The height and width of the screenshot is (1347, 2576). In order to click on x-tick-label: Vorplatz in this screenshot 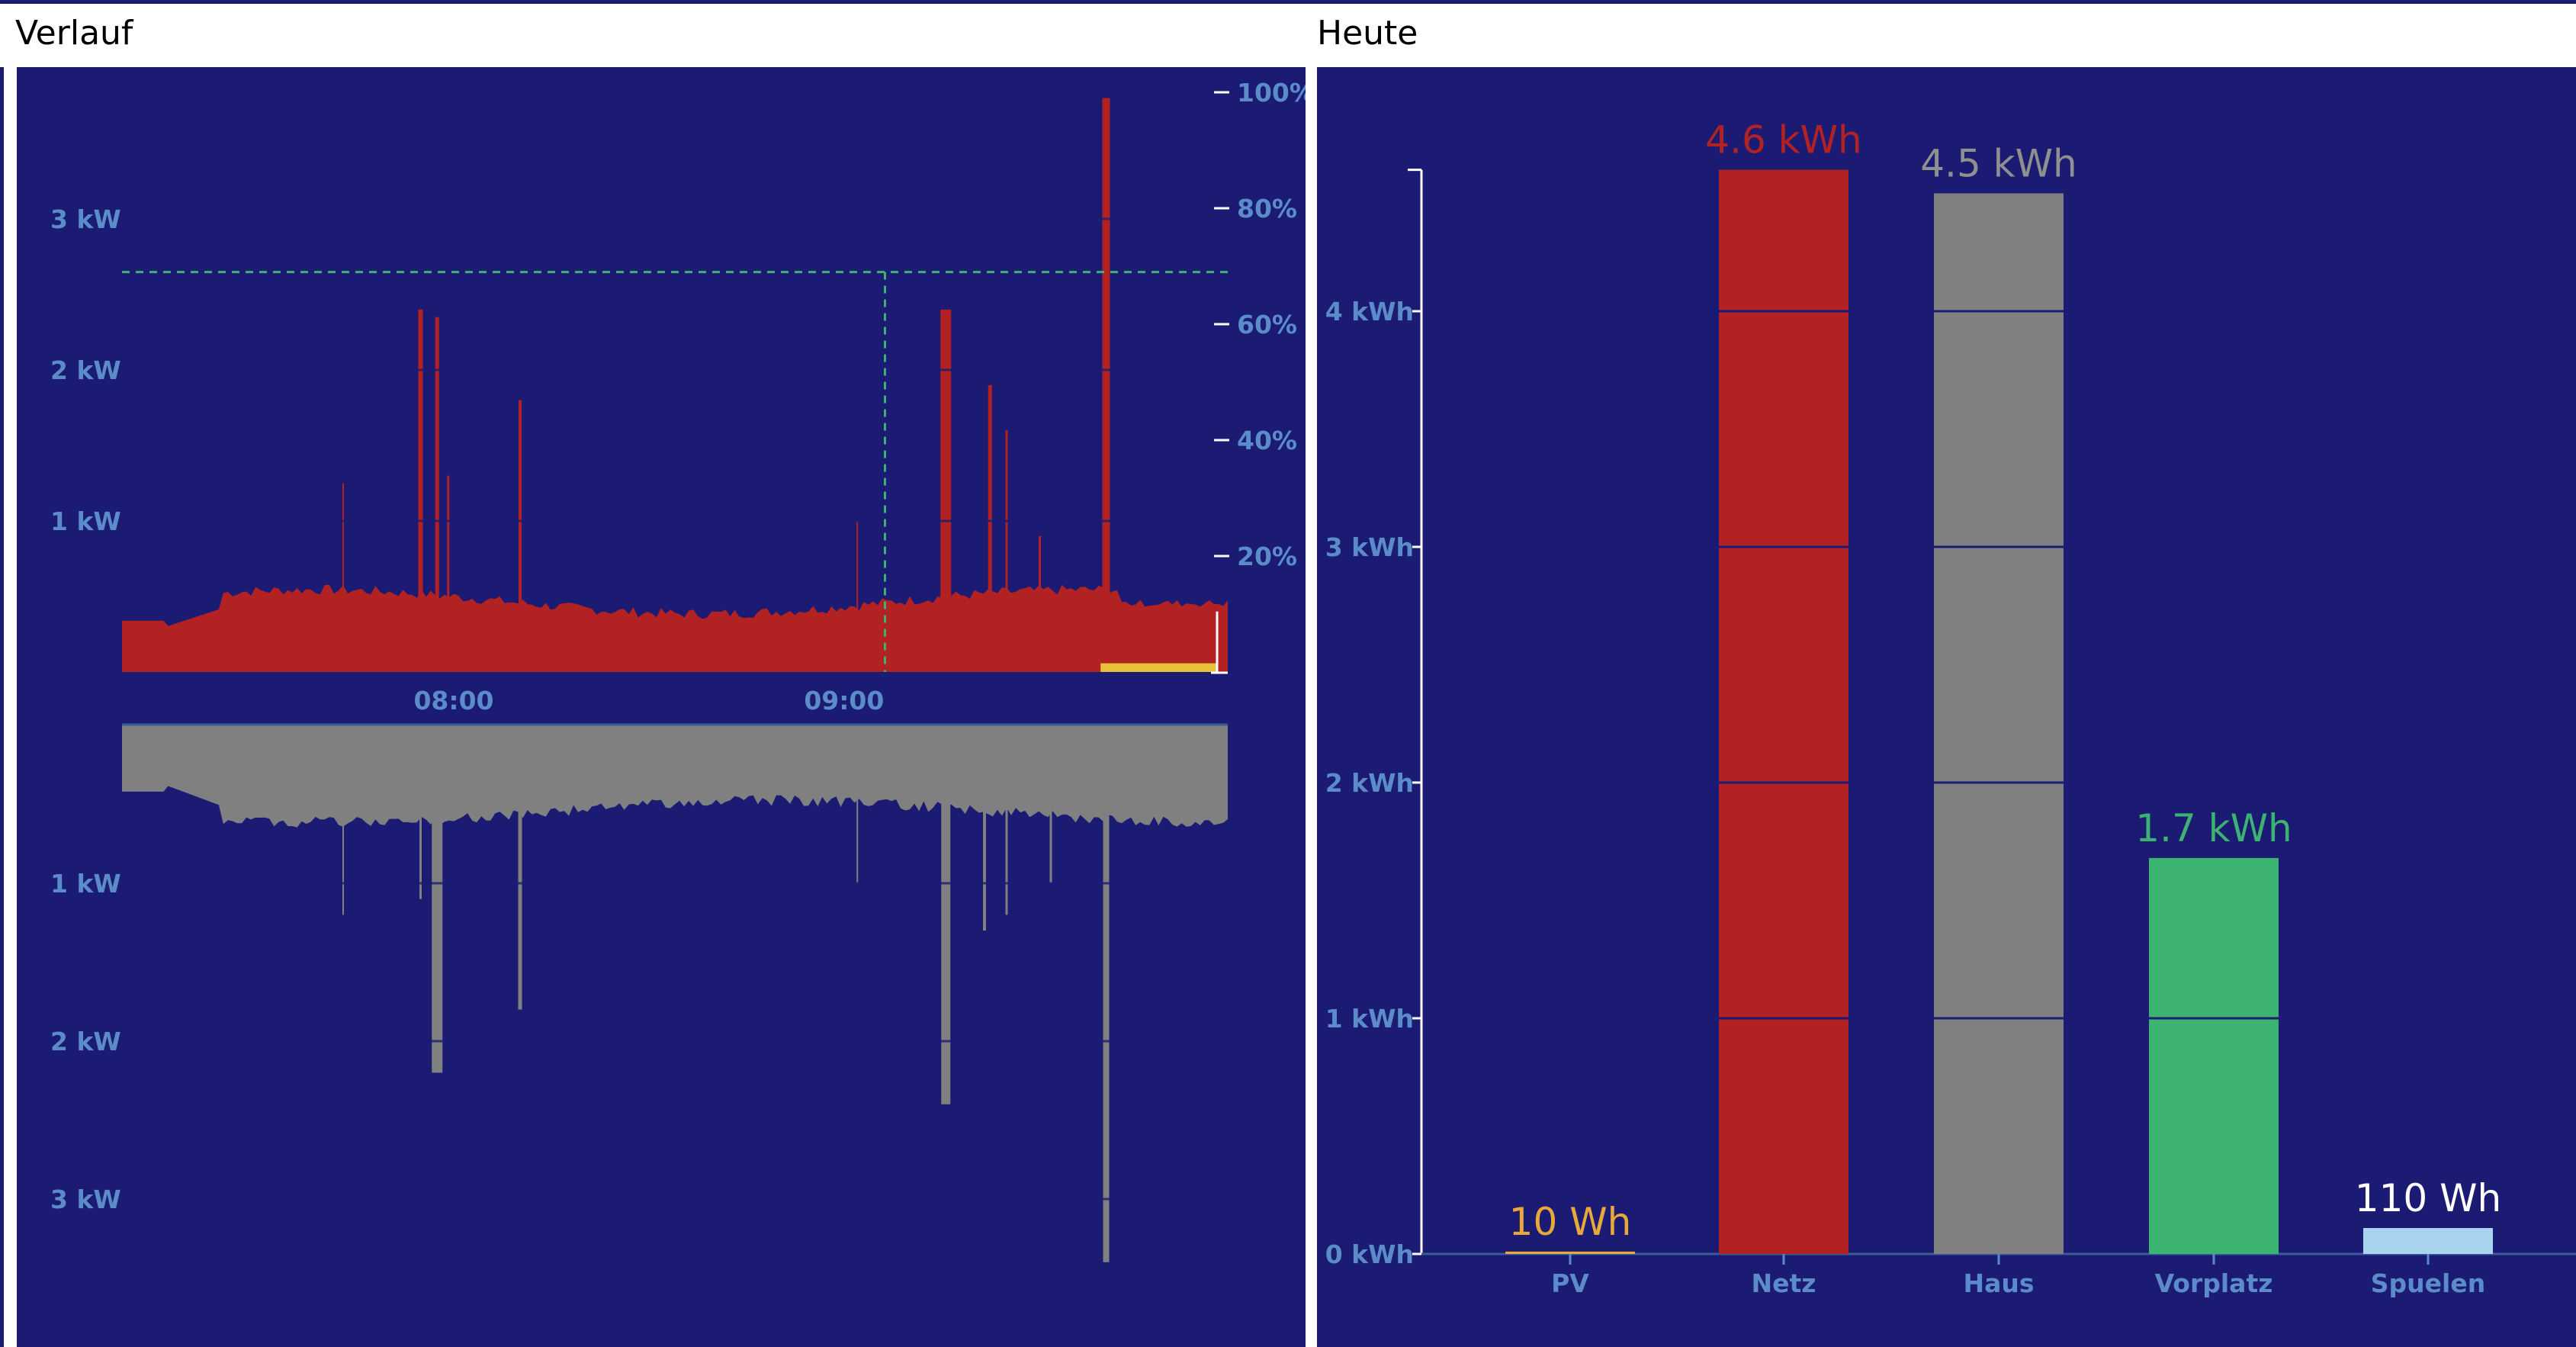, I will do `click(2214, 1283)`.